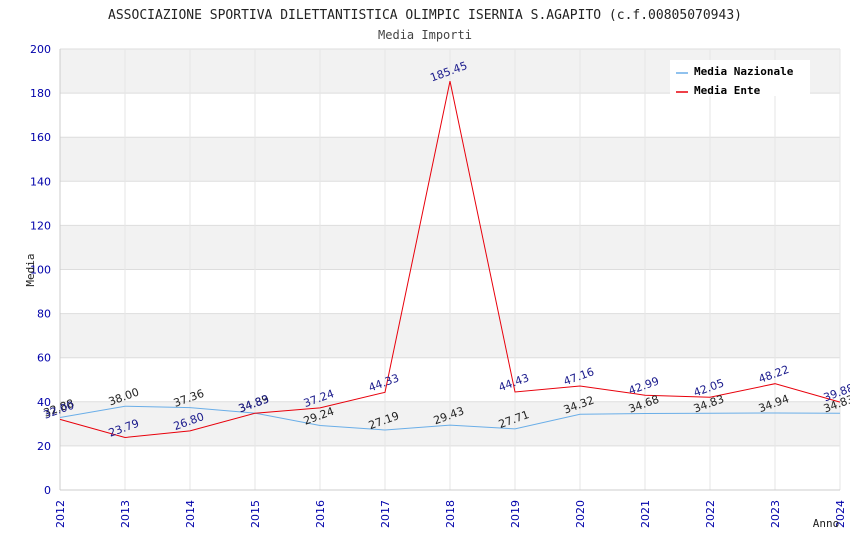 The image size is (850, 550). What do you see at coordinates (44, 314) in the screenshot?
I see `y-tick-label: 80` at bounding box center [44, 314].